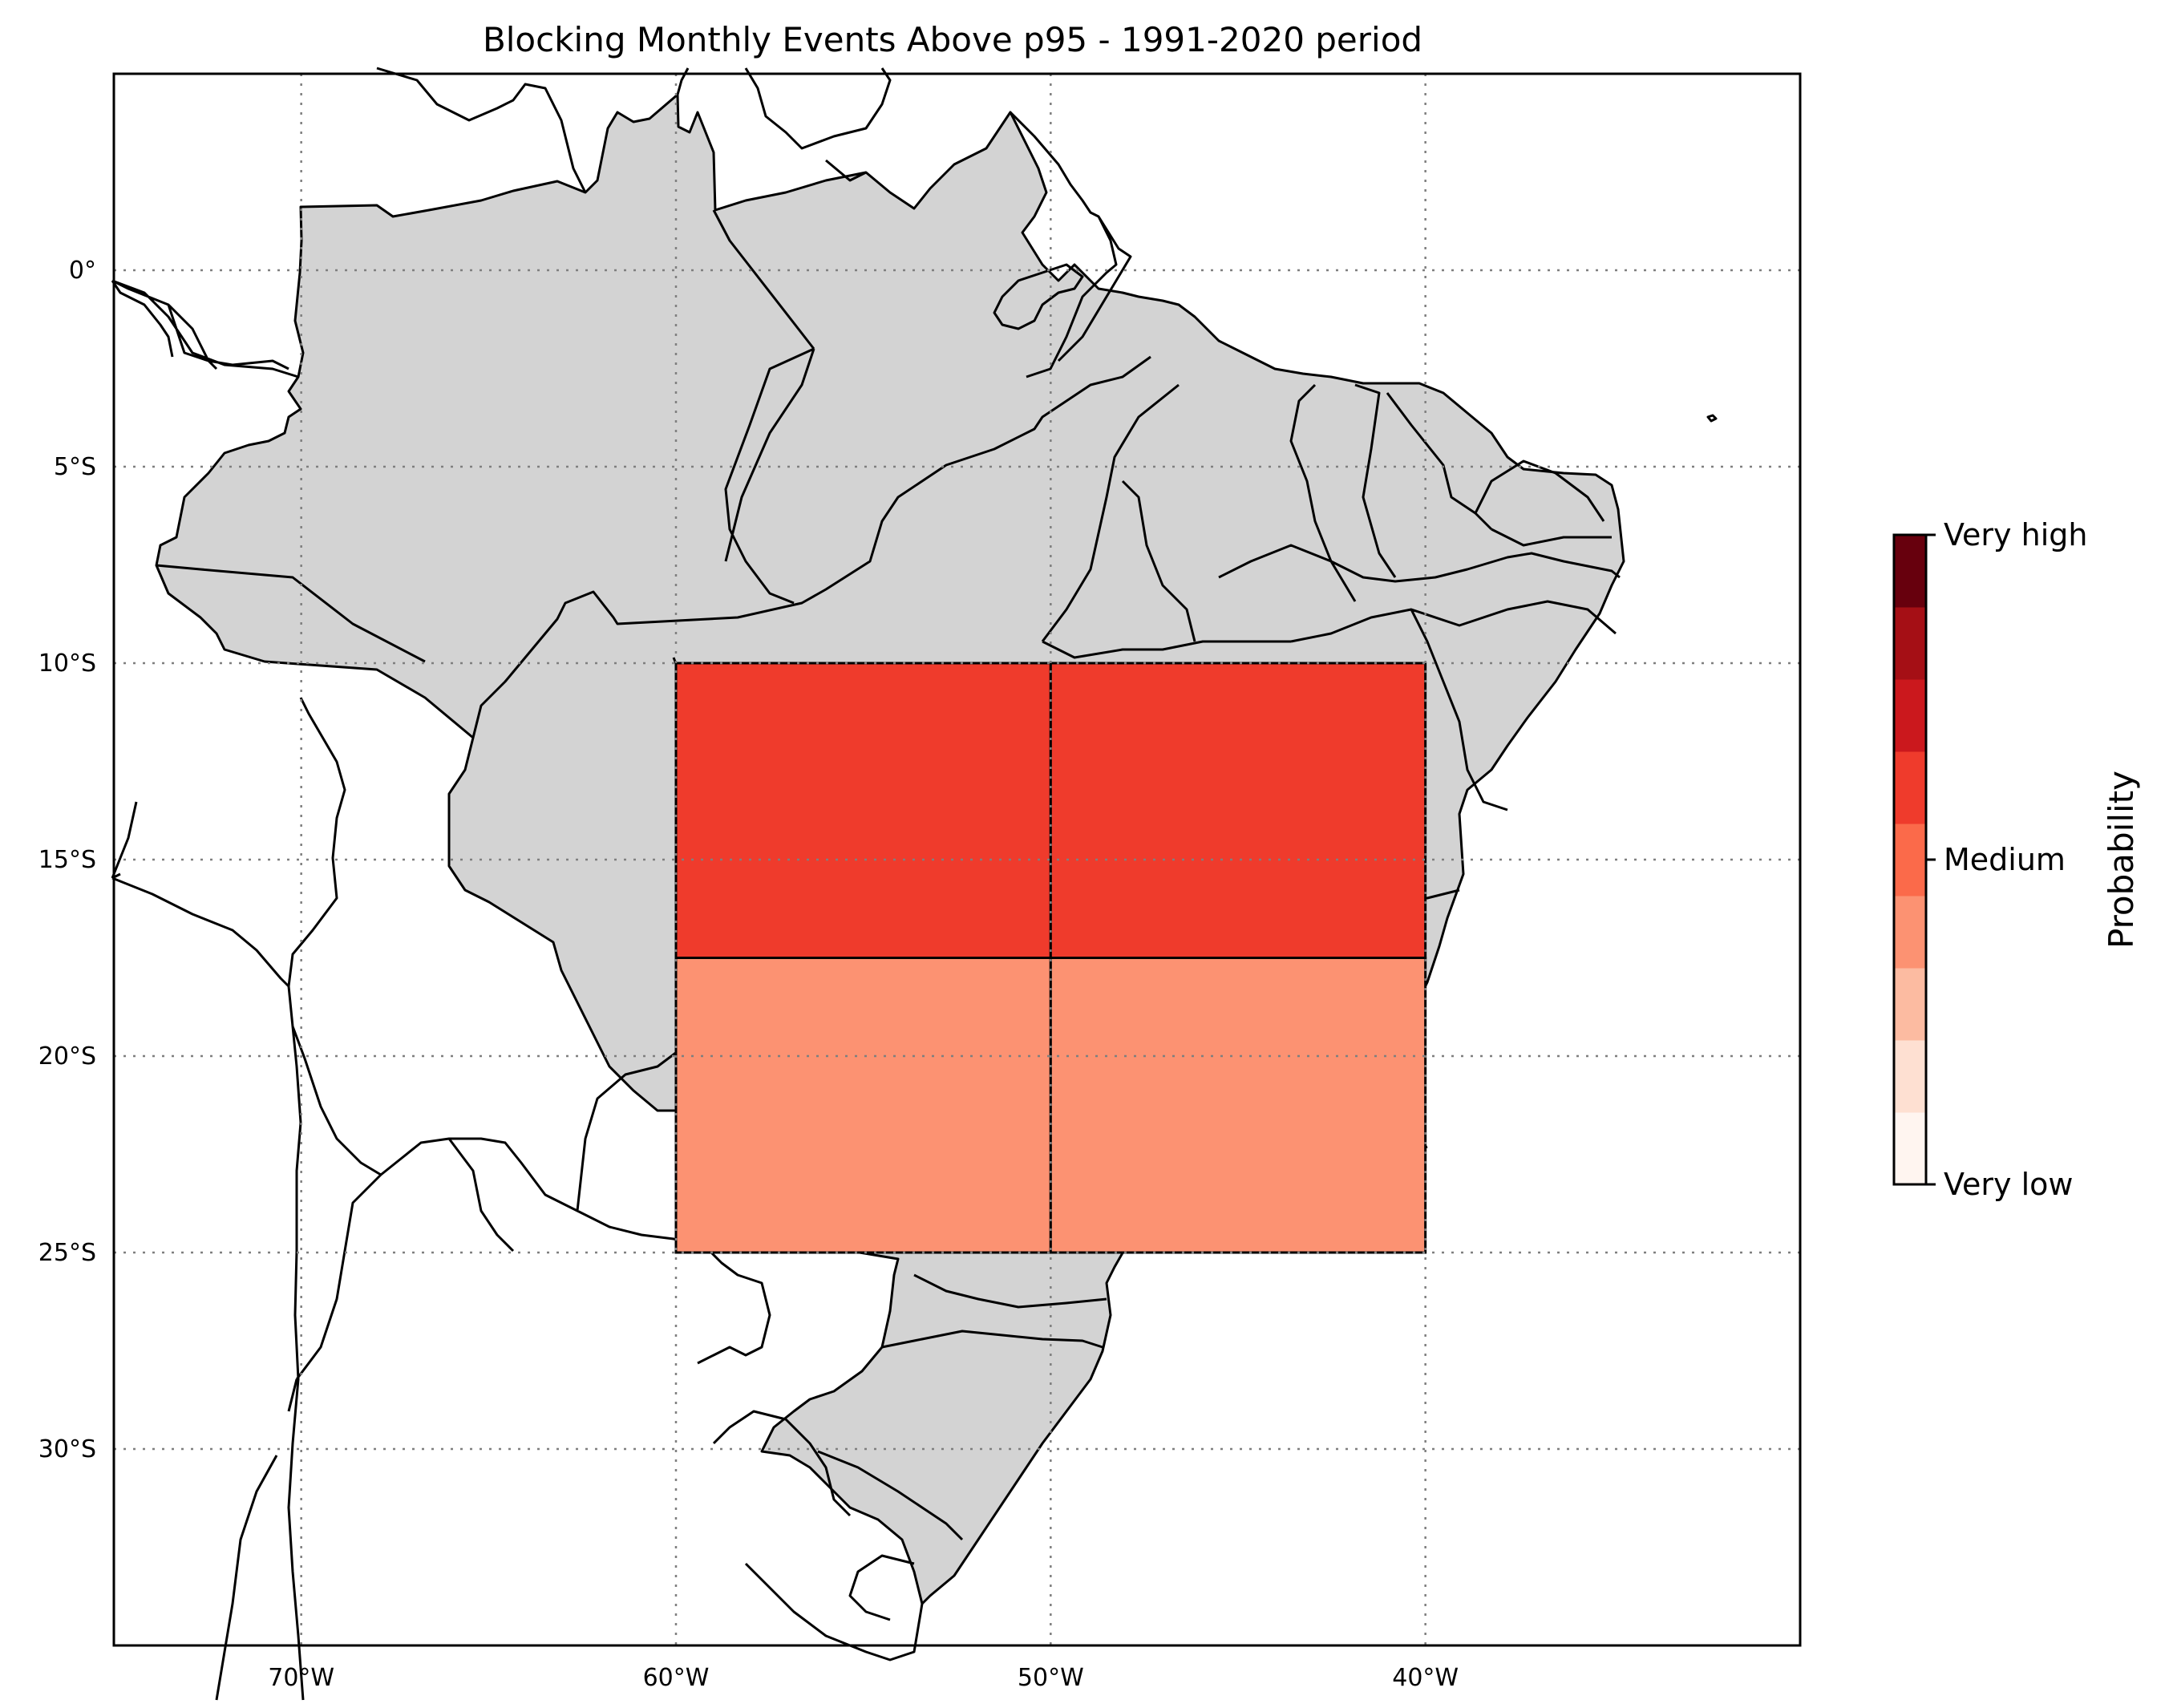  I want to click on blocking-cells-layer, so click(1050, 958).